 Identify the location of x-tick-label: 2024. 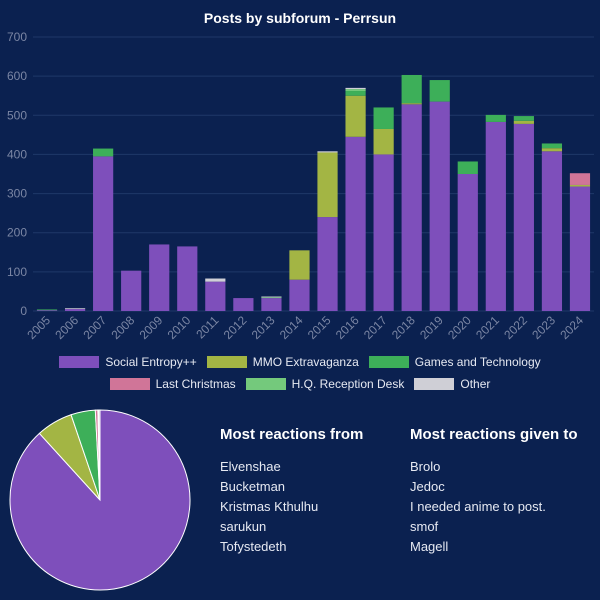
(571, 327).